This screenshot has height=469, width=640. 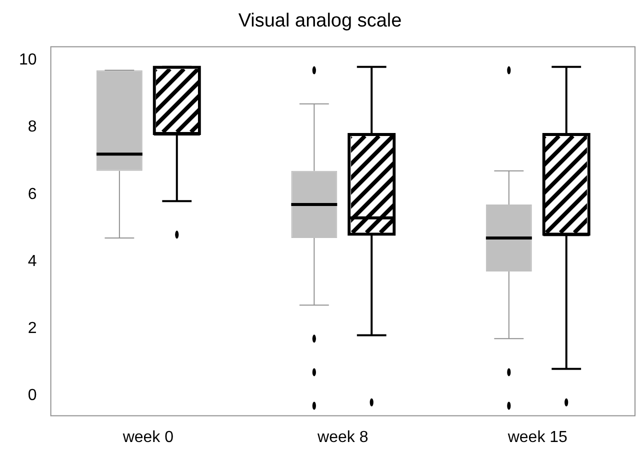 What do you see at coordinates (32, 194) in the screenshot?
I see `y-tick-label: 6` at bounding box center [32, 194].